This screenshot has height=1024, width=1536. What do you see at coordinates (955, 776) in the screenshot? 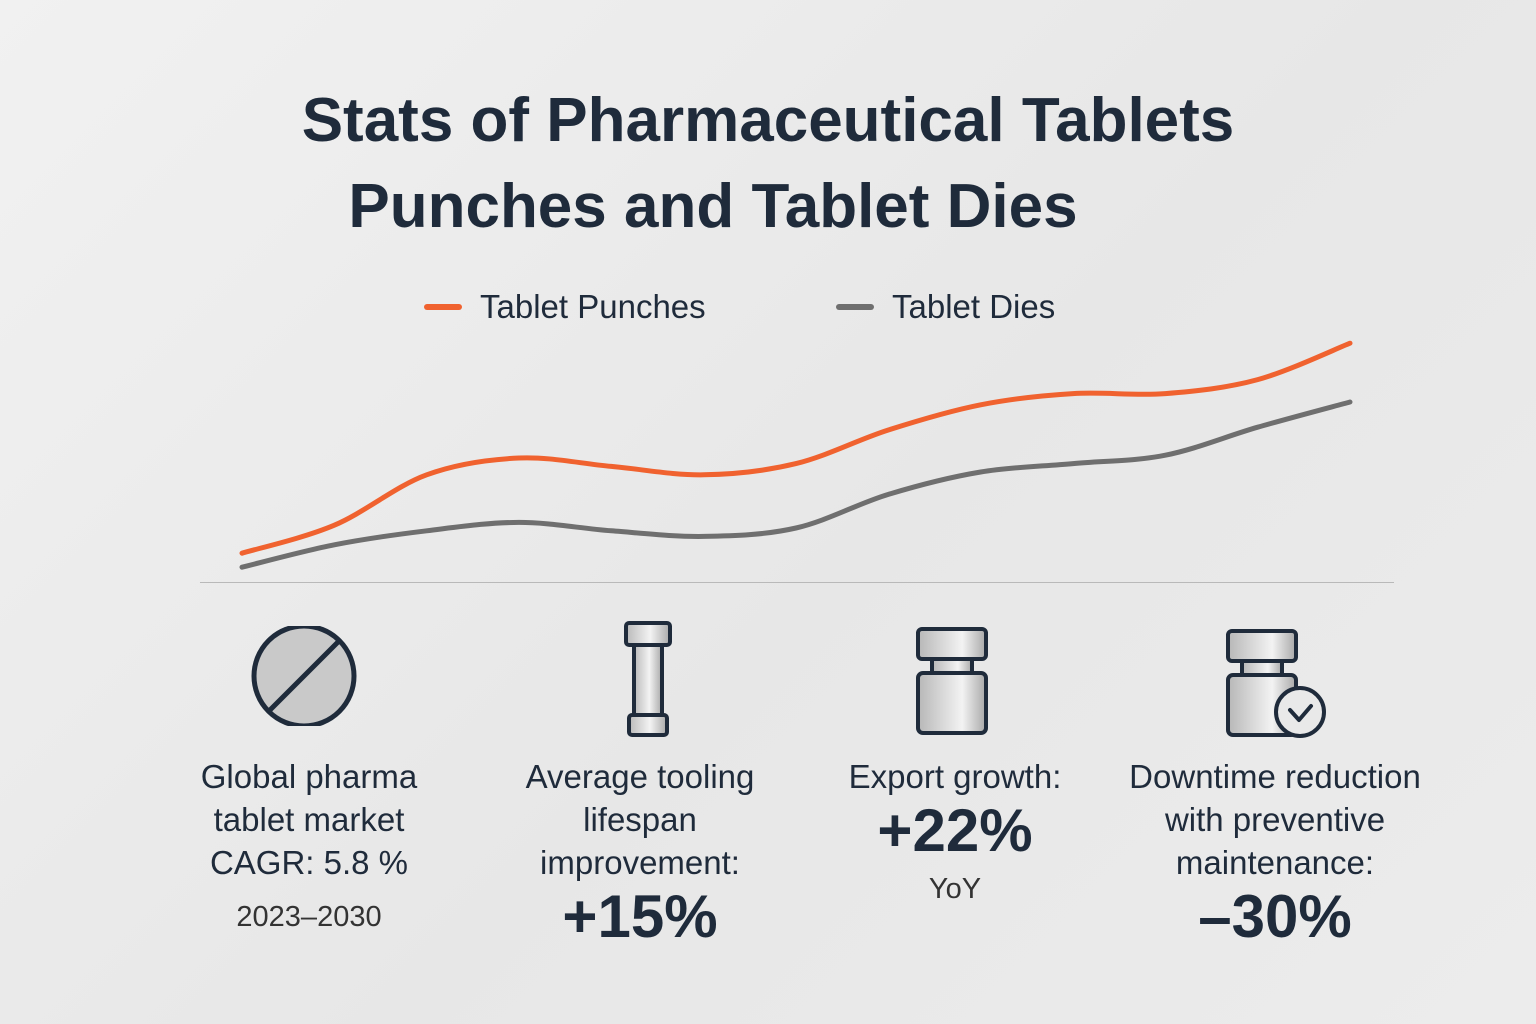
I see `stat-export-growth-label: Export growth:` at bounding box center [955, 776].